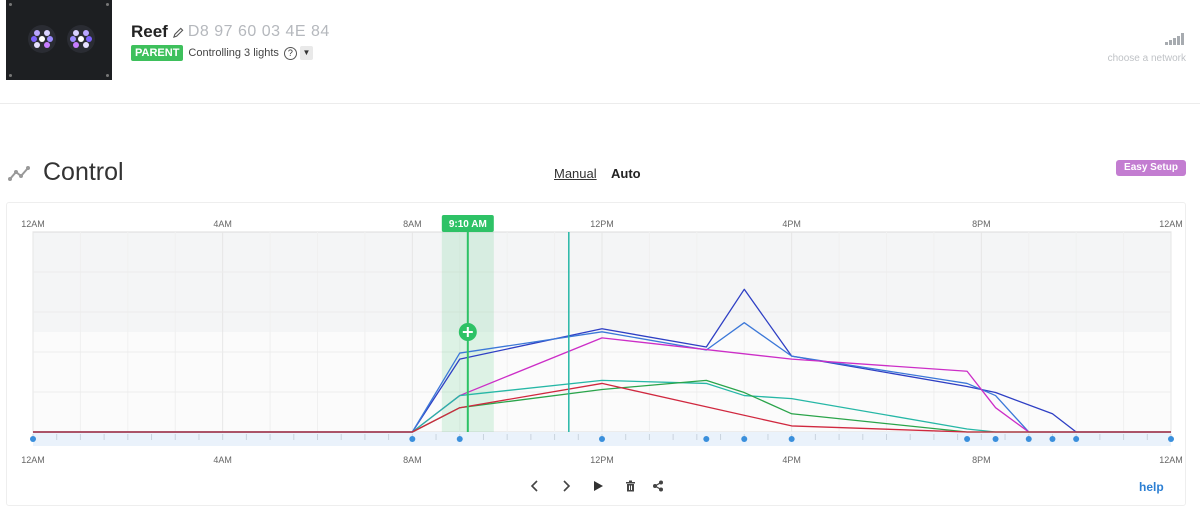  I want to click on top-tick-label: 8AM, so click(412, 224).